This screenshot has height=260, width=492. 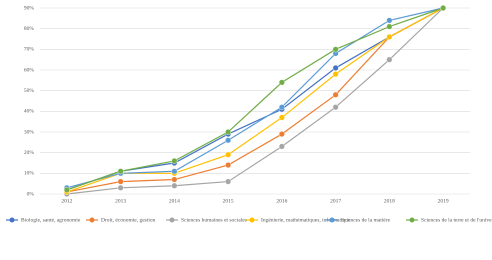 What do you see at coordinates (51, 220) in the screenshot?
I see `legend-label: Biologie, santé, agronomie` at bounding box center [51, 220].